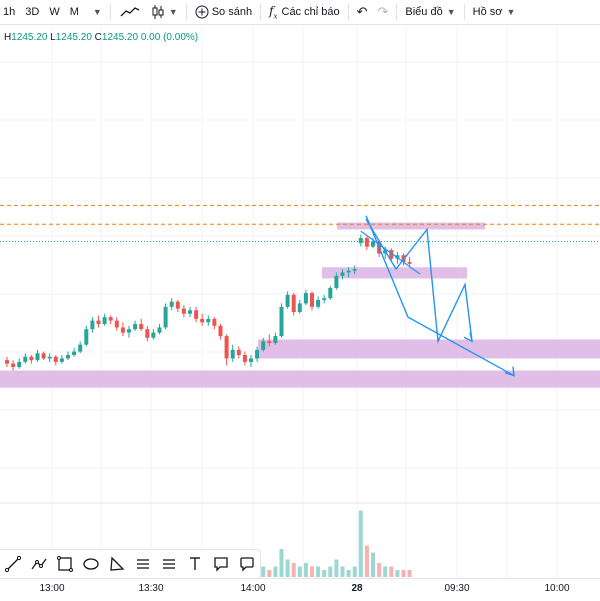 The width and height of the screenshot is (600, 601). Describe the element at coordinates (117, 564) in the screenshot. I see `tool-triangle` at that location.